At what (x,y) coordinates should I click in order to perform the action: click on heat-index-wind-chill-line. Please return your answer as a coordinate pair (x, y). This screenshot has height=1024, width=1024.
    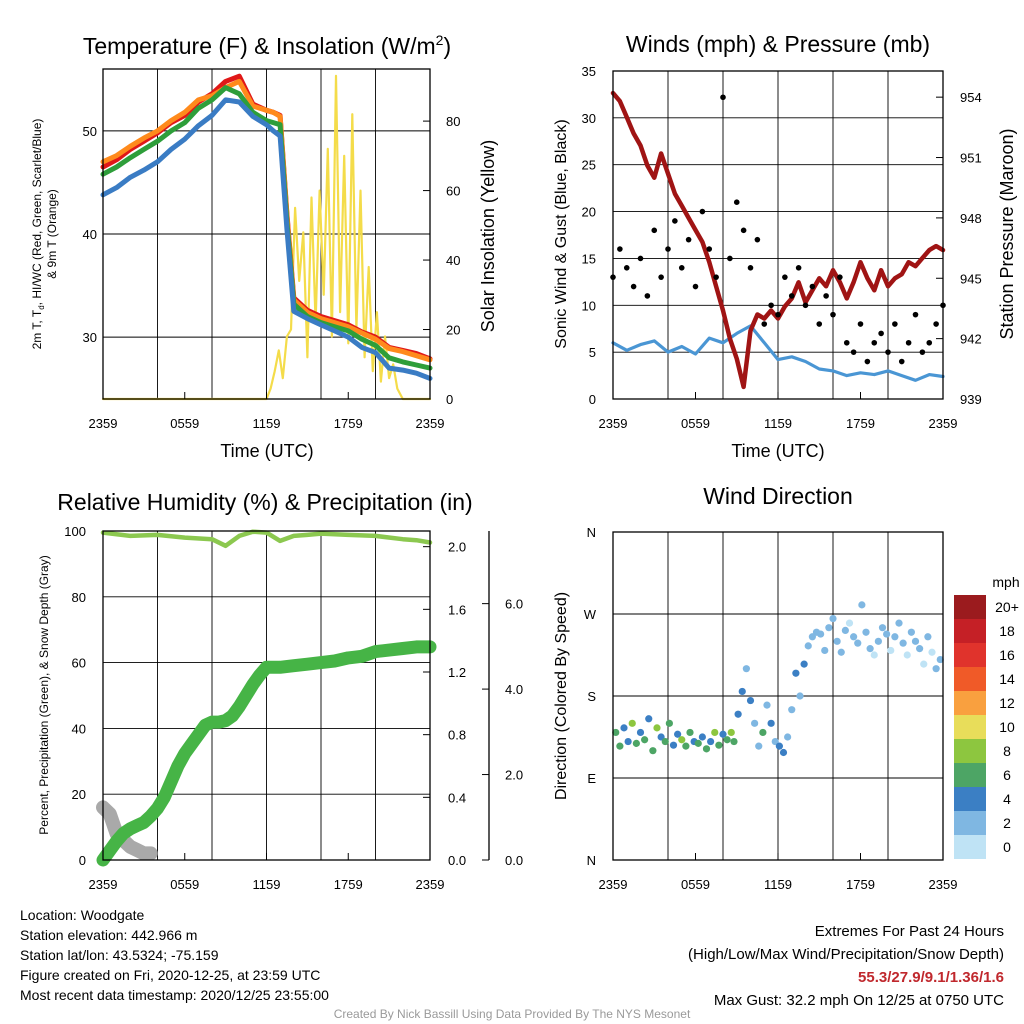
    Looking at the image, I should click on (266, 228).